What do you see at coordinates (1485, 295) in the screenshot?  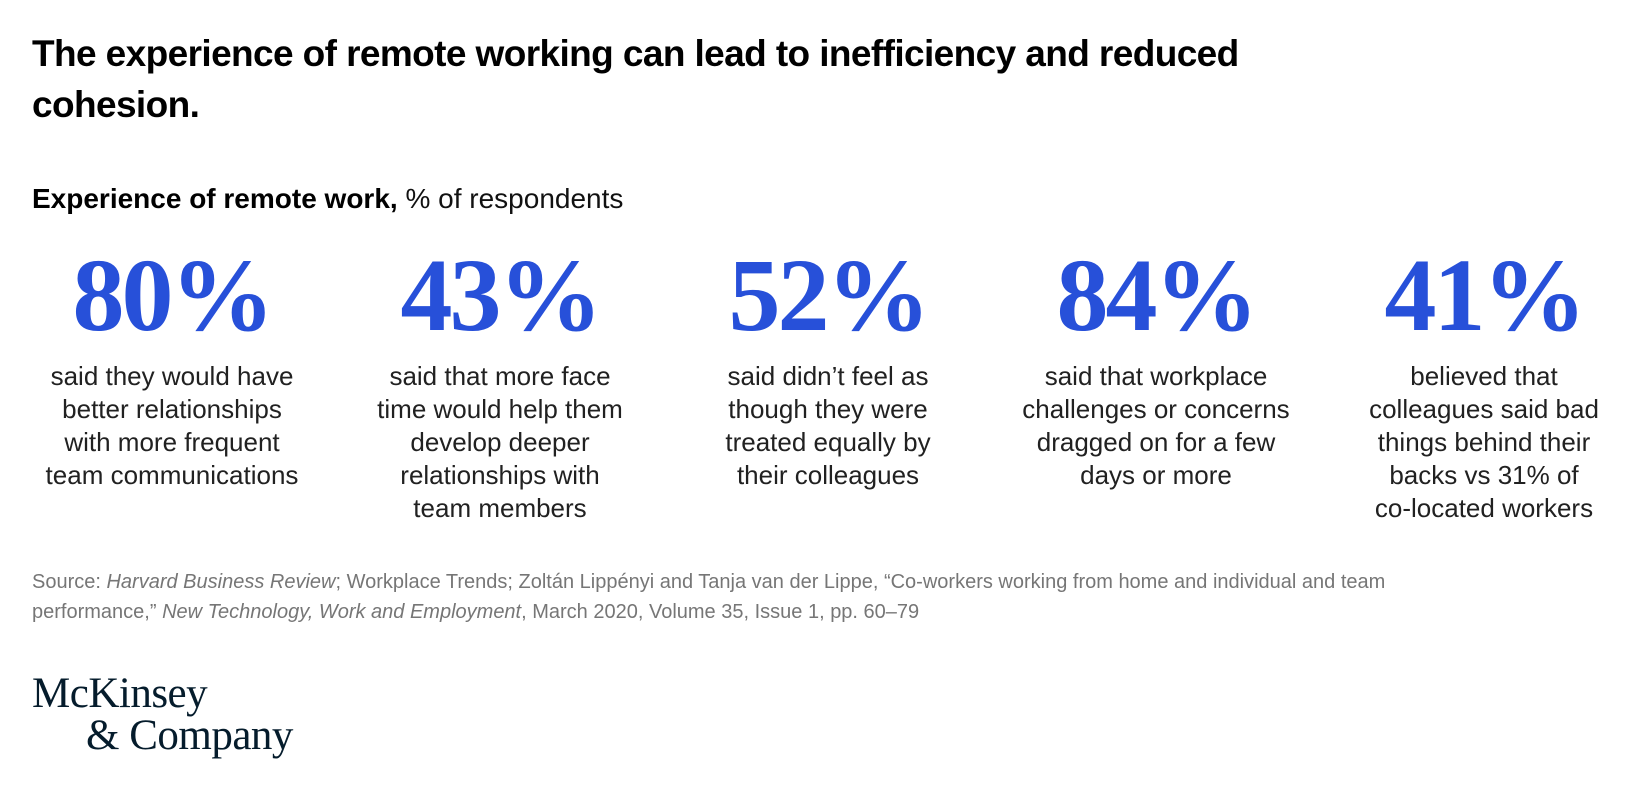 I see `stat-value: 41%` at bounding box center [1485, 295].